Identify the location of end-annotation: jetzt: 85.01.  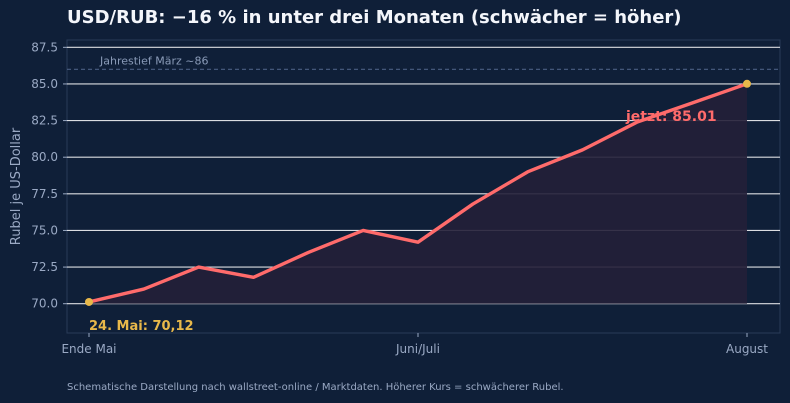
(671, 117).